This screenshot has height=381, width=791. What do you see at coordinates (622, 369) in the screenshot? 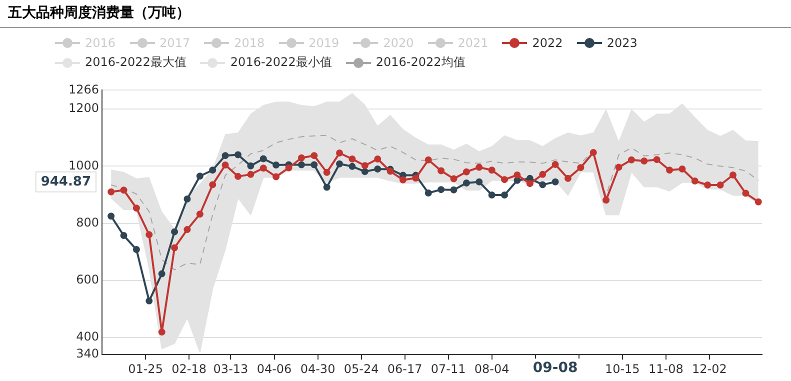
I see `x-tick-label: 10-15` at bounding box center [622, 369].